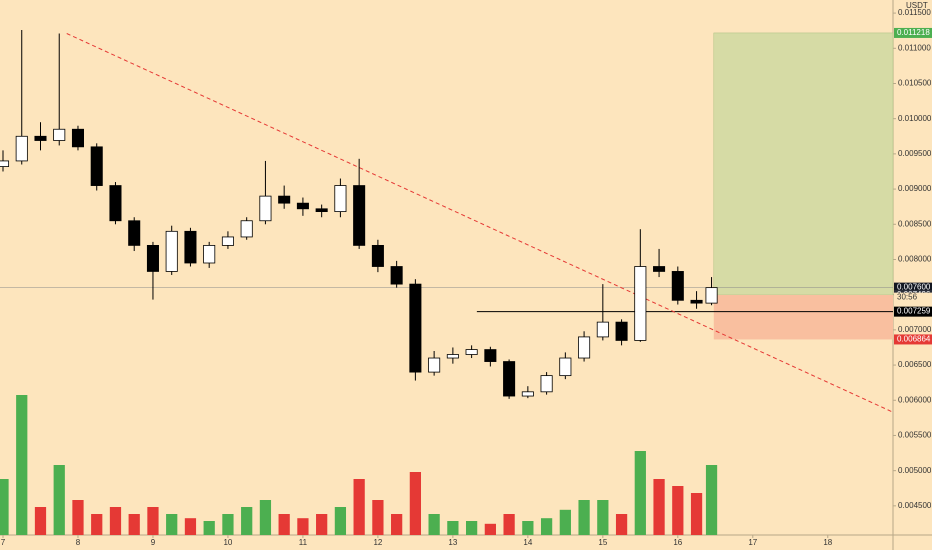 The height and width of the screenshot is (550, 932). I want to click on price-label: 0.007259, so click(914, 311).